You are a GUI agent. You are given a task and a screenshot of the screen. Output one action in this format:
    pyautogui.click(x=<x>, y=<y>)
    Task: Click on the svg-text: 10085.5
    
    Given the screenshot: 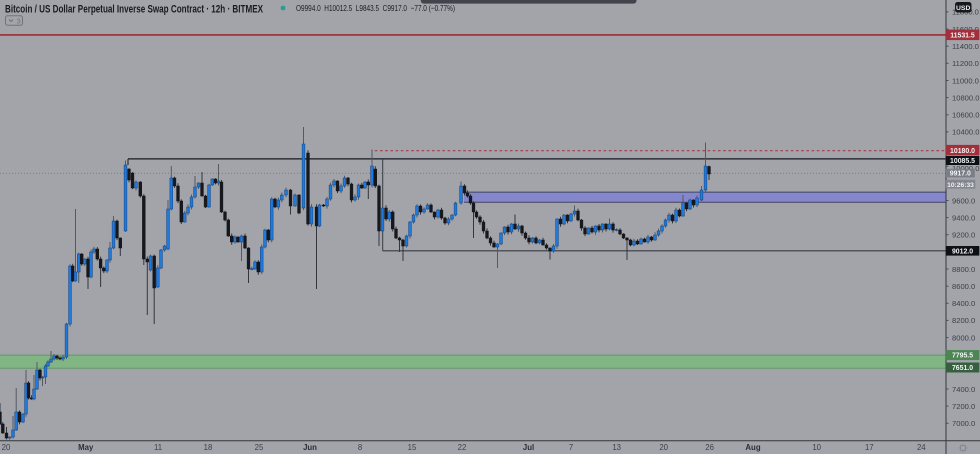 What is the action you would take?
    pyautogui.click(x=962, y=161)
    